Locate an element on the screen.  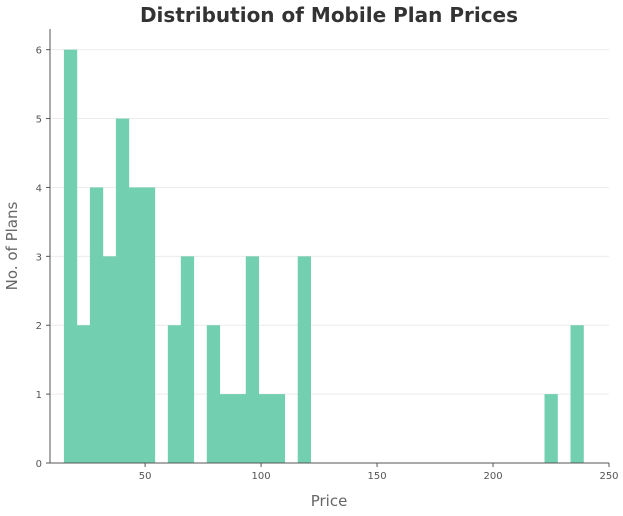
x-tick-label: 150 is located at coordinates (377, 476).